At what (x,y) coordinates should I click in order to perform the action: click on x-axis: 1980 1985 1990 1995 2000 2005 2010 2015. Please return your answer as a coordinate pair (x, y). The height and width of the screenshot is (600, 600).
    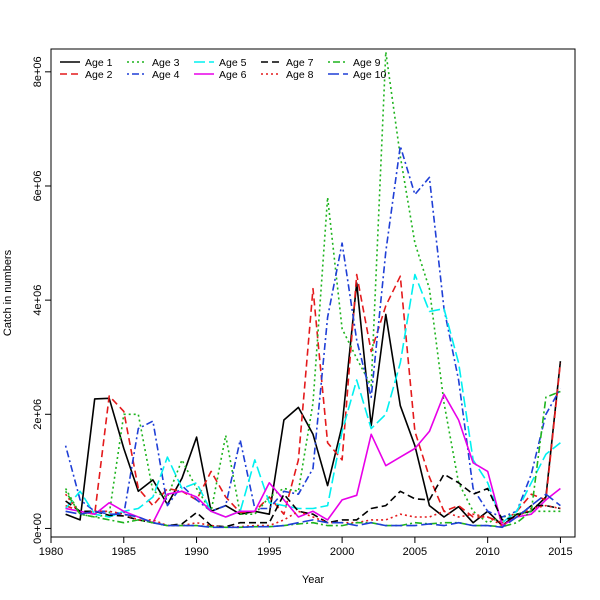
    Looking at the image, I should click on (306, 547).